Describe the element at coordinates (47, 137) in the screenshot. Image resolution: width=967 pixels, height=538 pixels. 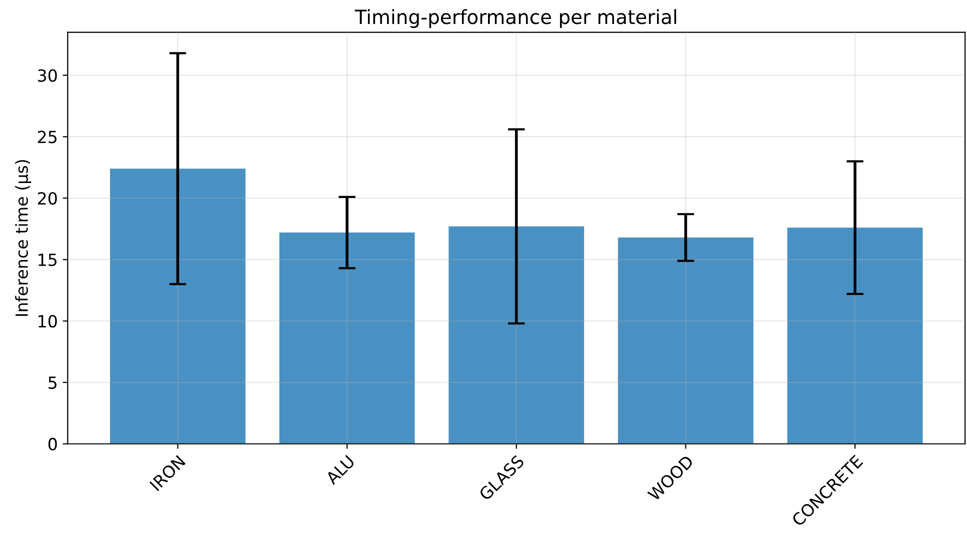
I see `y-tick-label: 25` at that location.